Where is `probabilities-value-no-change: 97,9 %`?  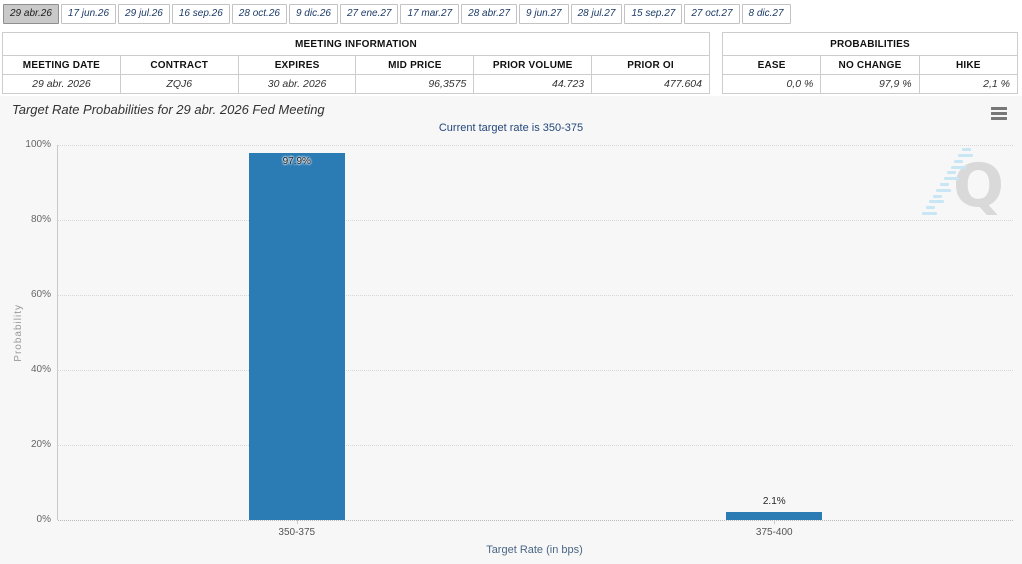 probabilities-value-no-change: 97,9 % is located at coordinates (870, 84).